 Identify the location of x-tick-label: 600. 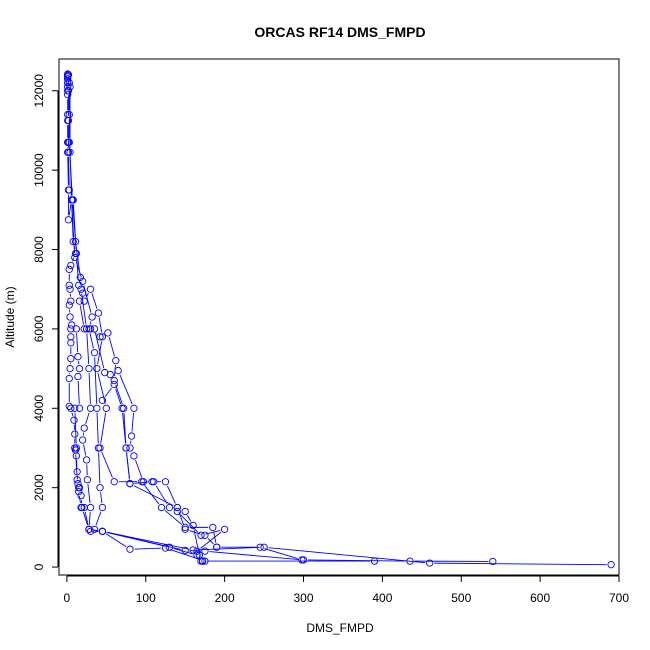
(540, 598).